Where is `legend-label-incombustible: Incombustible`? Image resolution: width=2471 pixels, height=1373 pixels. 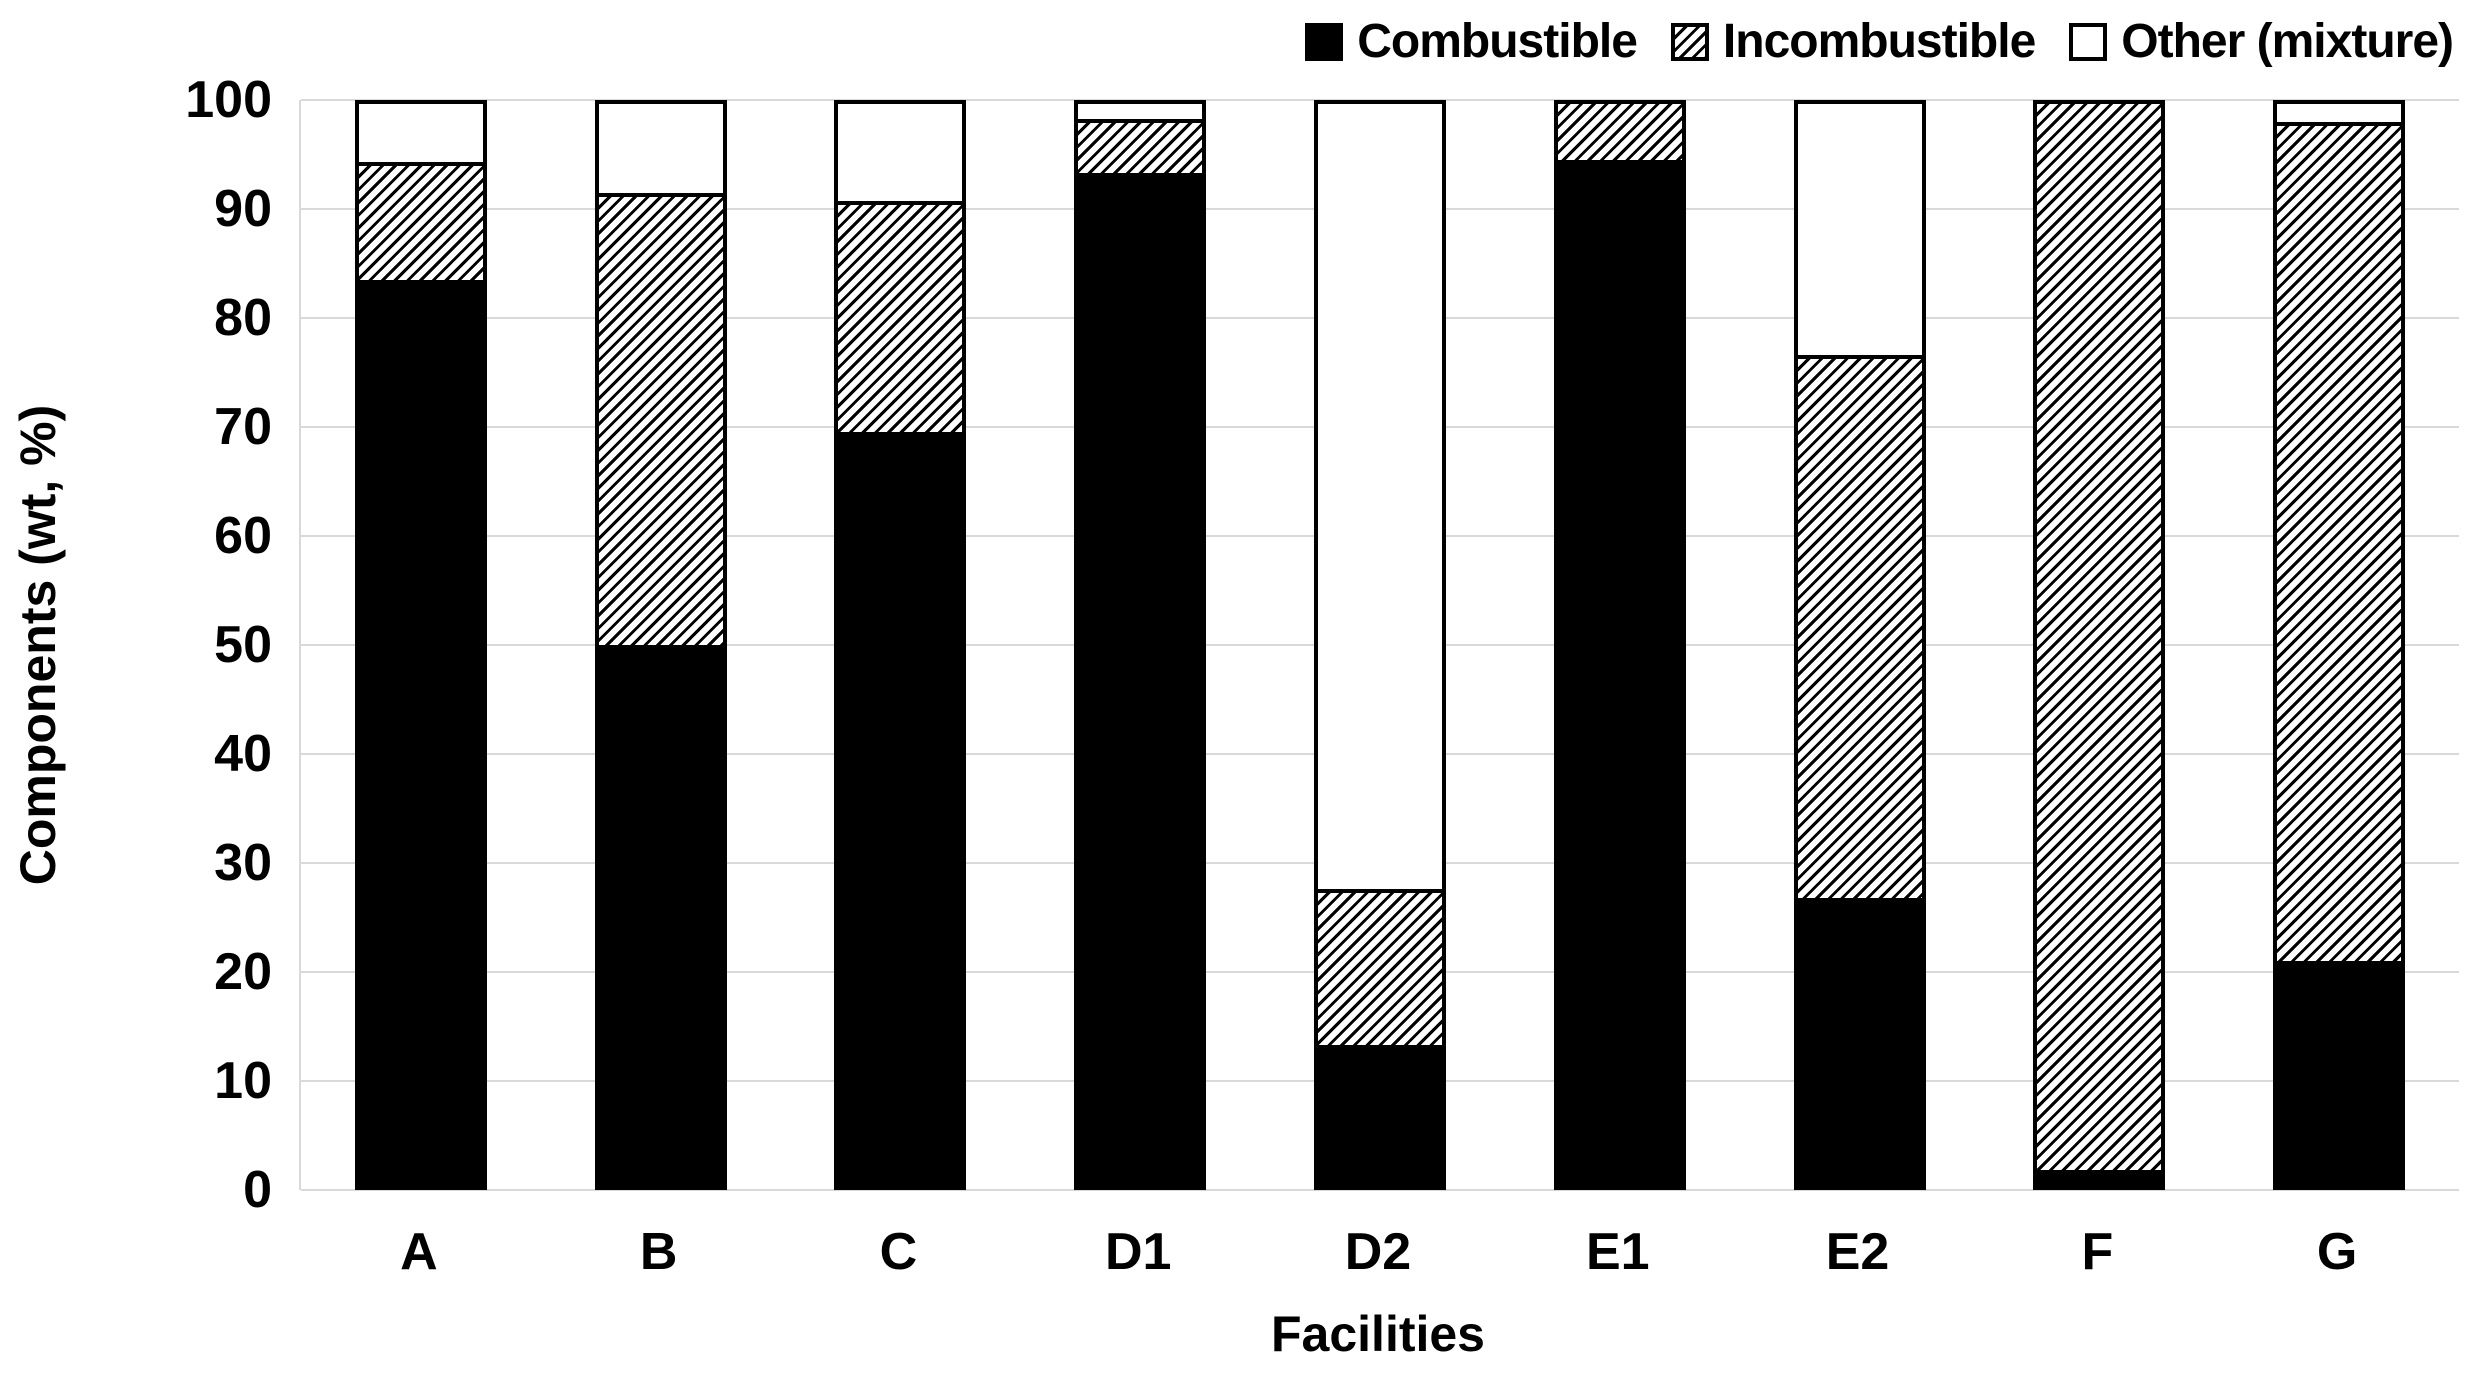
legend-label-incombustible: Incombustible is located at coordinates (1879, 41).